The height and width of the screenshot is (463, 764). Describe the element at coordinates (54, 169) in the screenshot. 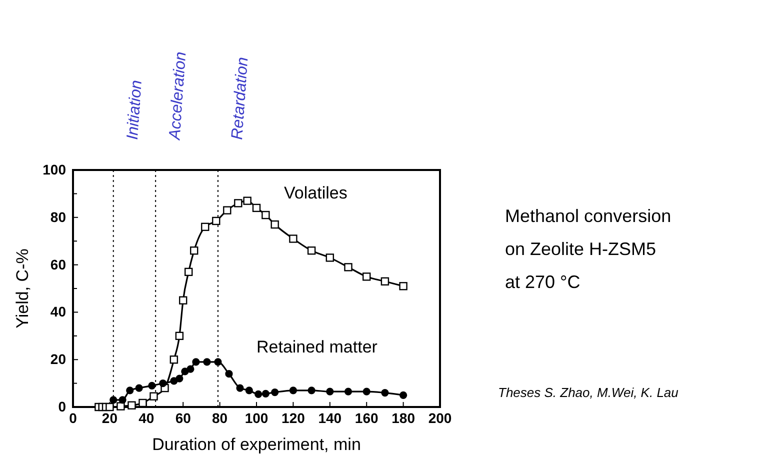

I see `y-tick-label: 100` at that location.